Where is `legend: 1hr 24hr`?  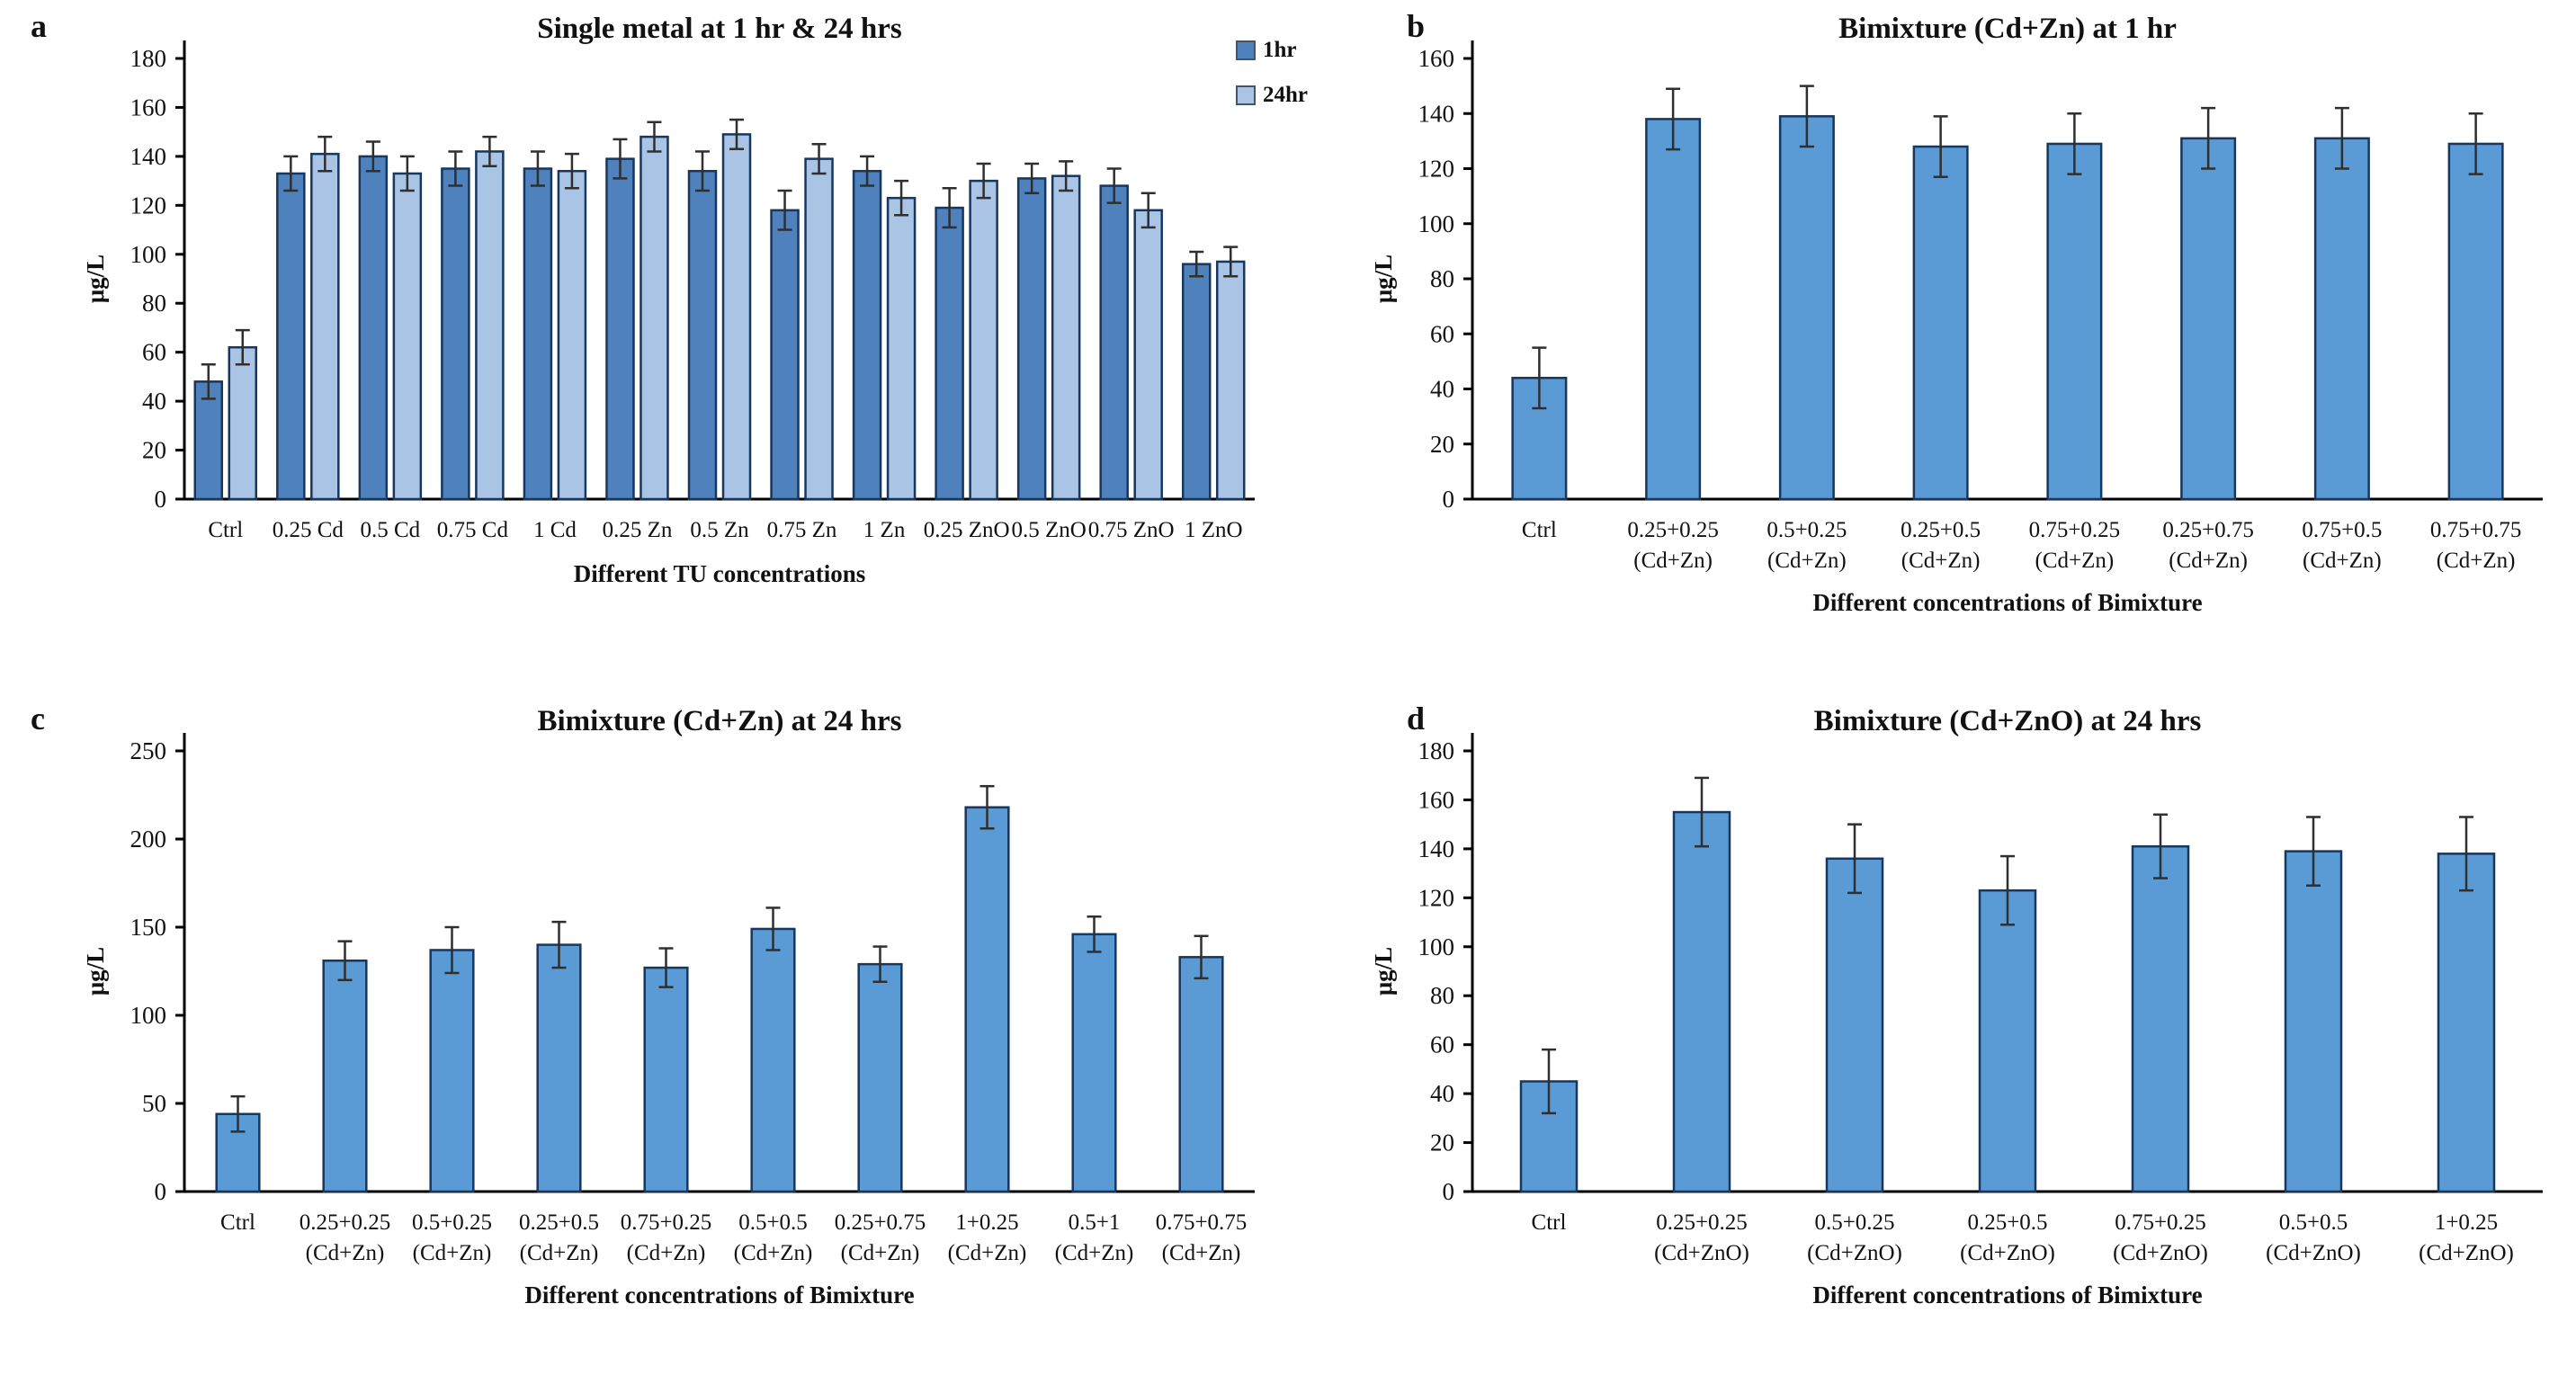 legend: 1hr 24hr is located at coordinates (1272, 73).